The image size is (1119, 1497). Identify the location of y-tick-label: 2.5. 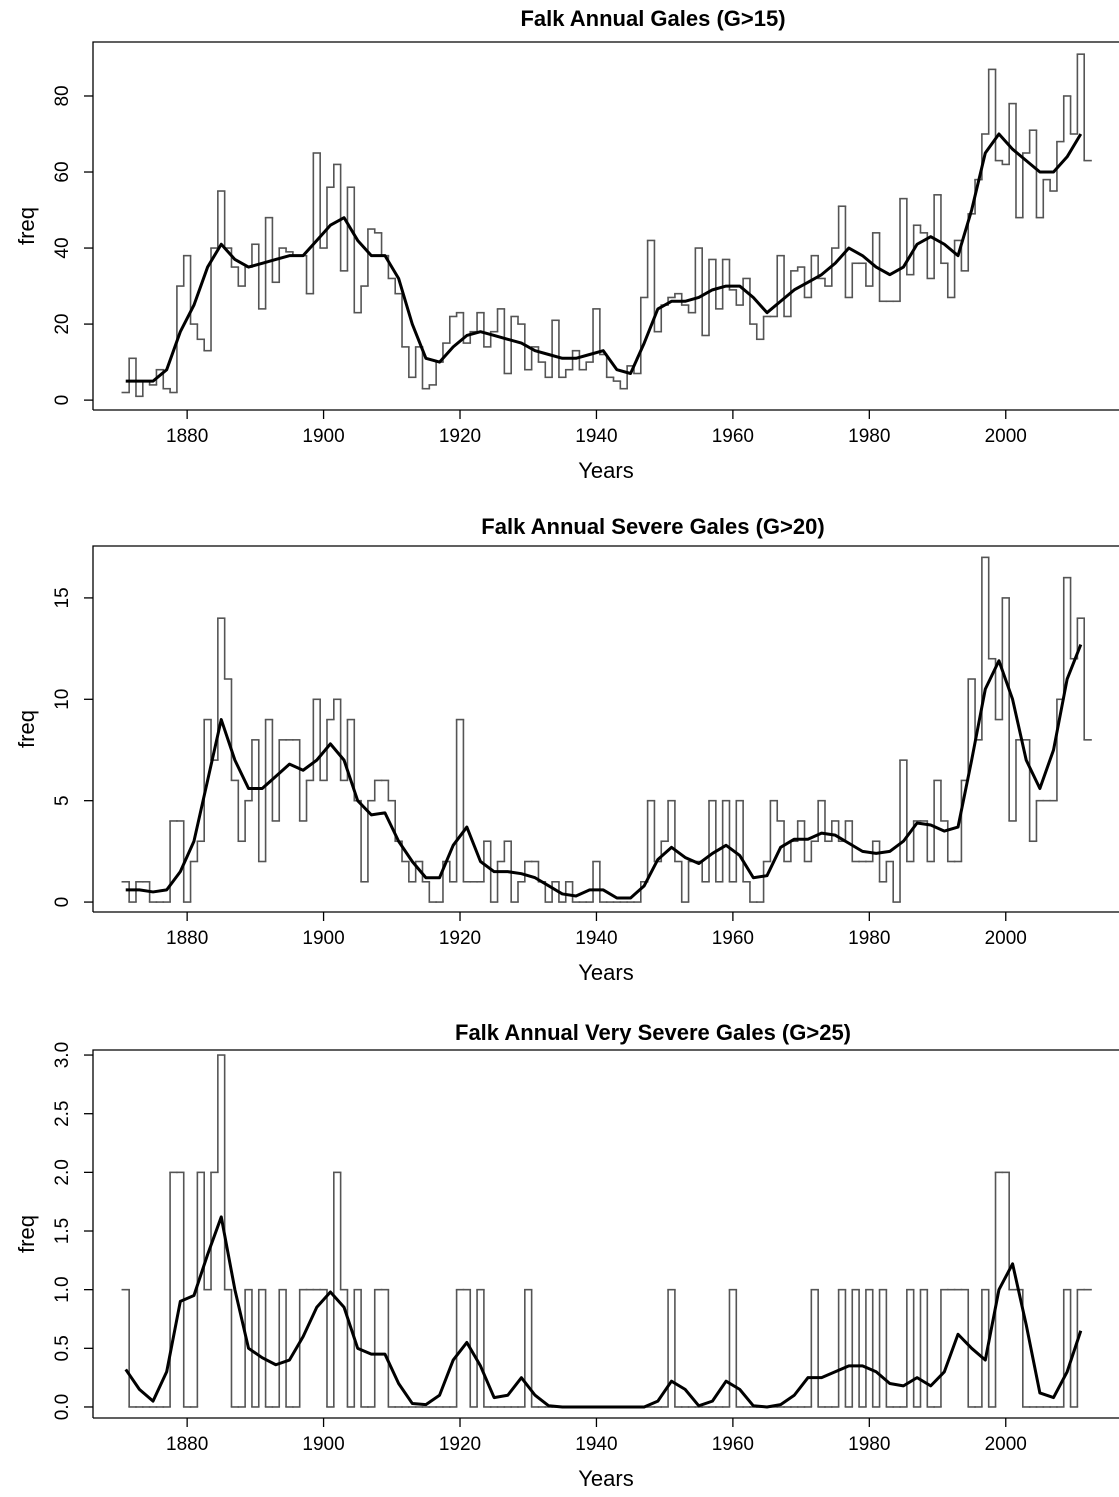
(62, 1113).